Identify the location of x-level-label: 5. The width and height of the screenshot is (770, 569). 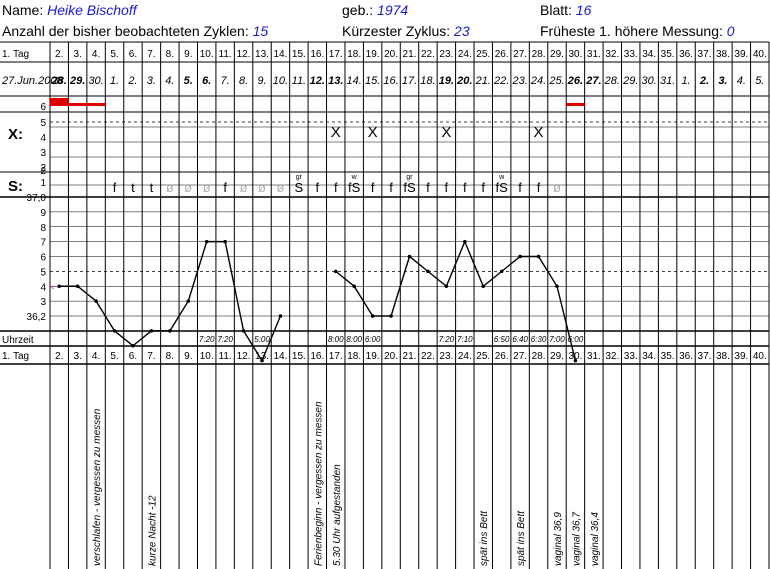
(43, 123).